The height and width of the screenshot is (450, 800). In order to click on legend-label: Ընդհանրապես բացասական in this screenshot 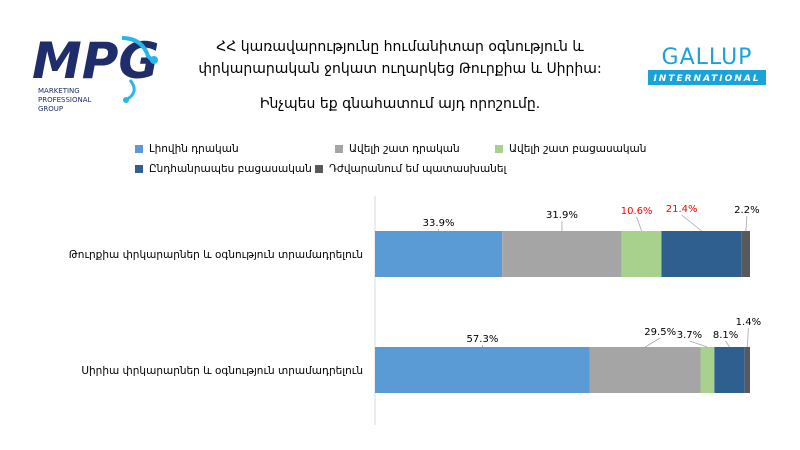, I will do `click(230, 169)`.